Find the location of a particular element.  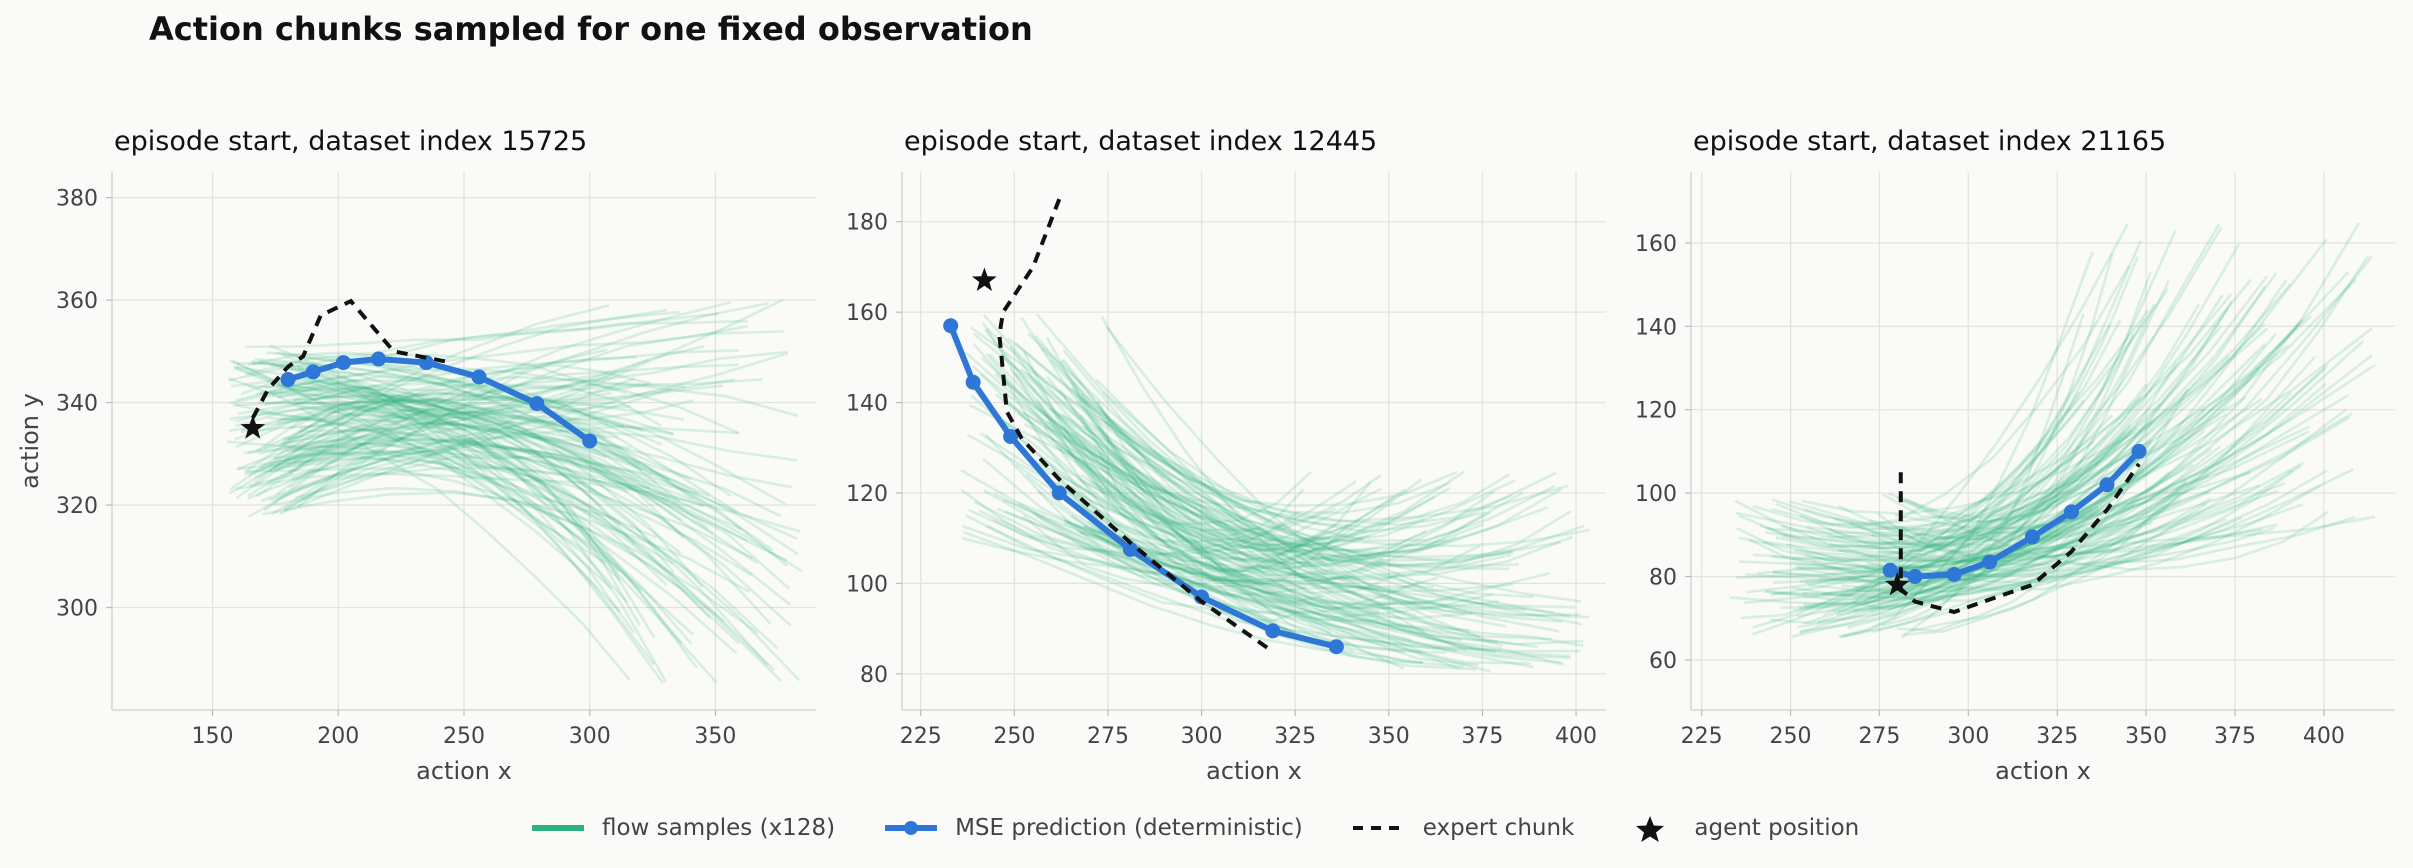

x-tick-label: 325 is located at coordinates (1295, 736).